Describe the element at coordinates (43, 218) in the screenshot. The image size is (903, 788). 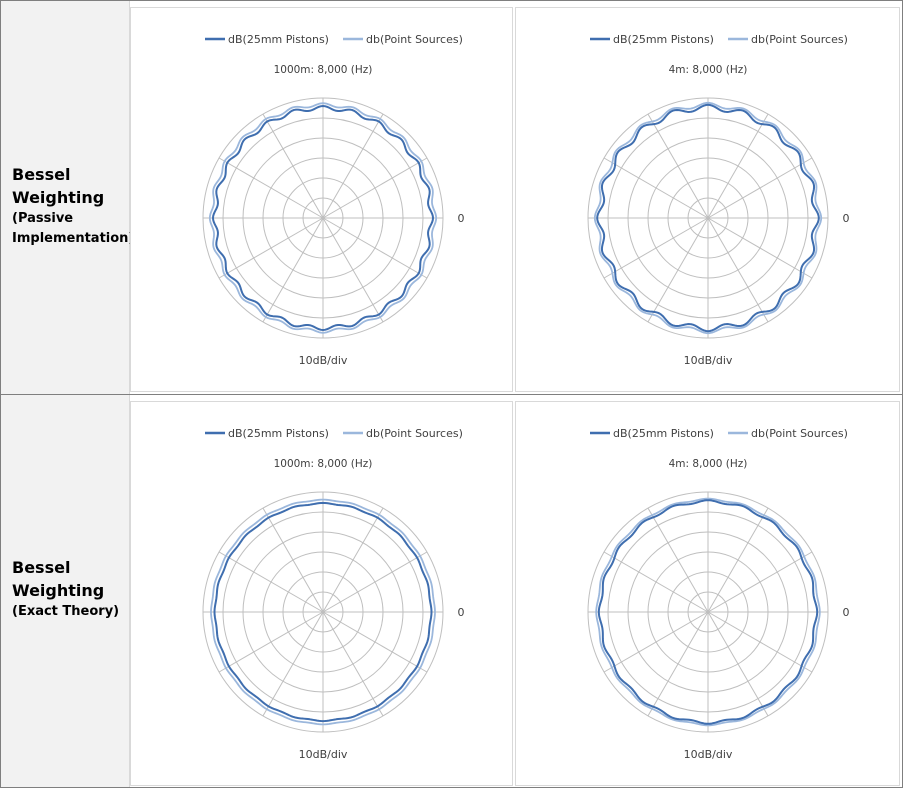
I see `row-subtitle-line1: (Passive` at that location.